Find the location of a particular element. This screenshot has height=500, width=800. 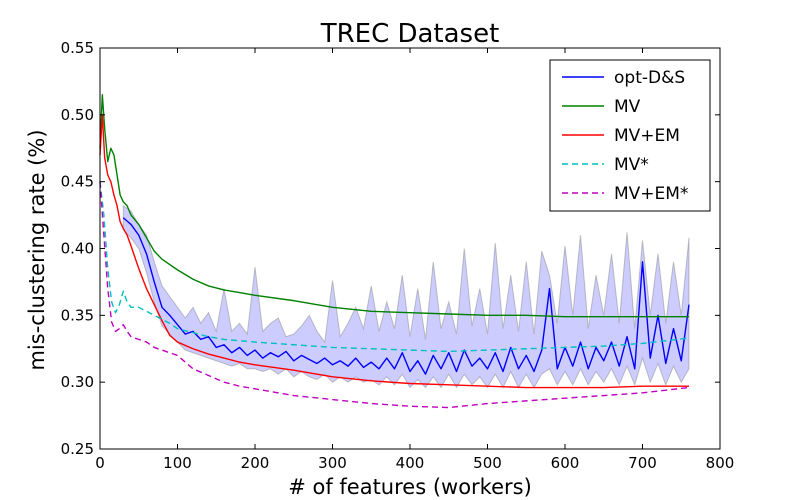

legend-items: opt-D&S MV MV+EM MV* MV+EM* is located at coordinates (625, 136).